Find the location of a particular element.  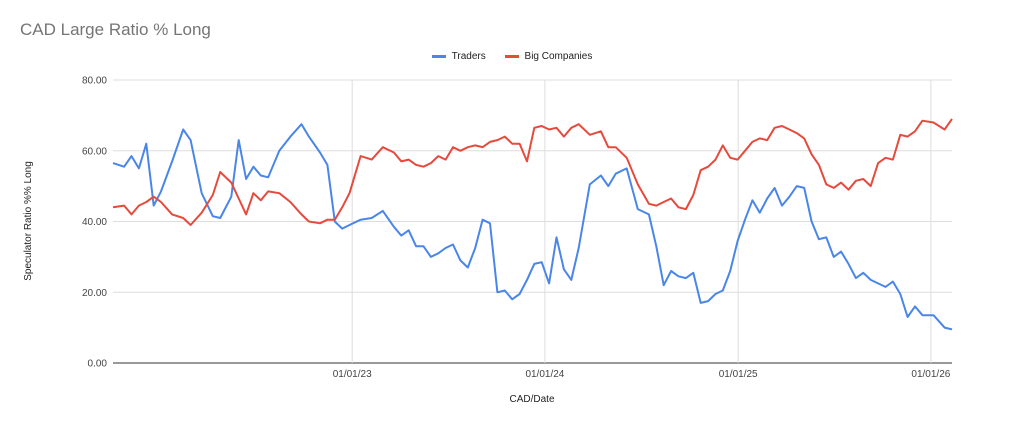

legend-label-big-companies: Big Companies is located at coordinates (558, 56).